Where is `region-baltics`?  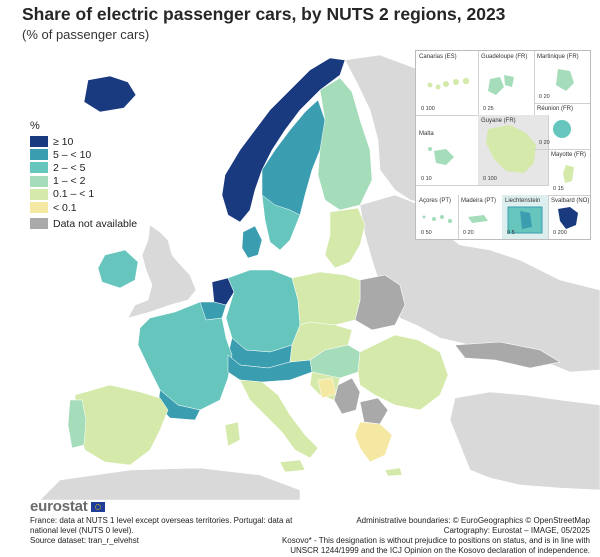
region-baltics is located at coordinates (345, 238).